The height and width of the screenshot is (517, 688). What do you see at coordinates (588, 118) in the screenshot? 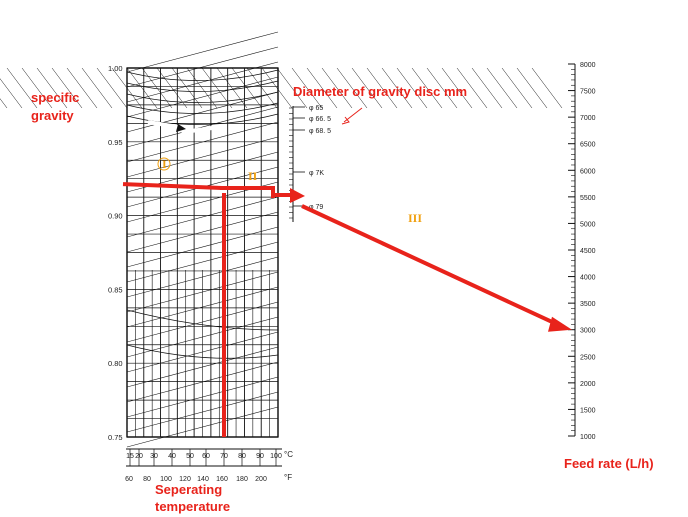
I see `feed-tick-label: 7000` at bounding box center [588, 118].